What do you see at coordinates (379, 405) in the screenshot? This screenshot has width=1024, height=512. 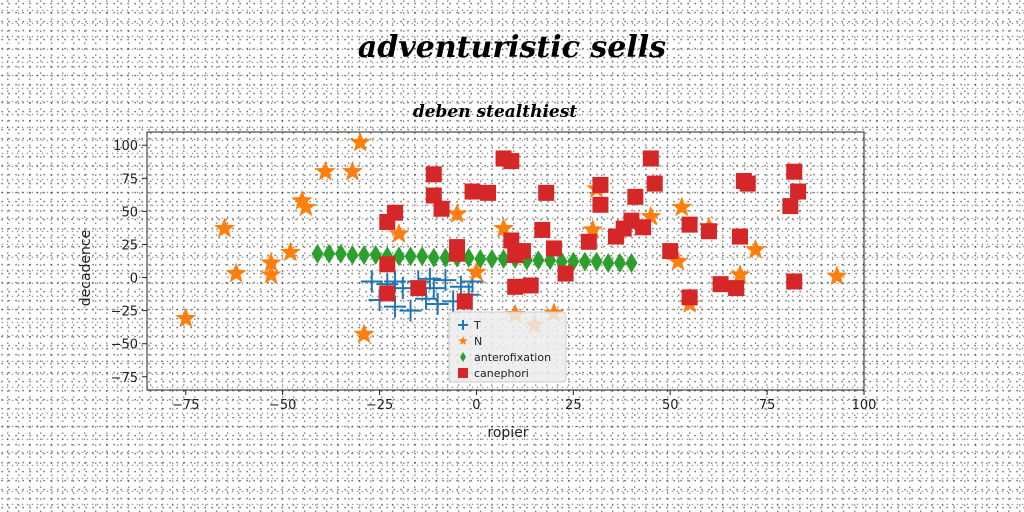 I see `x-tick-label: −25` at bounding box center [379, 405].